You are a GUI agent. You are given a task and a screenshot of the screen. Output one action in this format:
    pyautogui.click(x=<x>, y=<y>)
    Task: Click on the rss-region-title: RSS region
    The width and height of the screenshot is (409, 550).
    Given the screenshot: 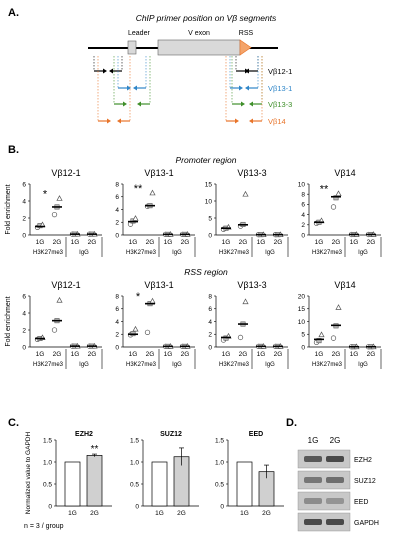 What is the action you would take?
    pyautogui.click(x=206, y=272)
    